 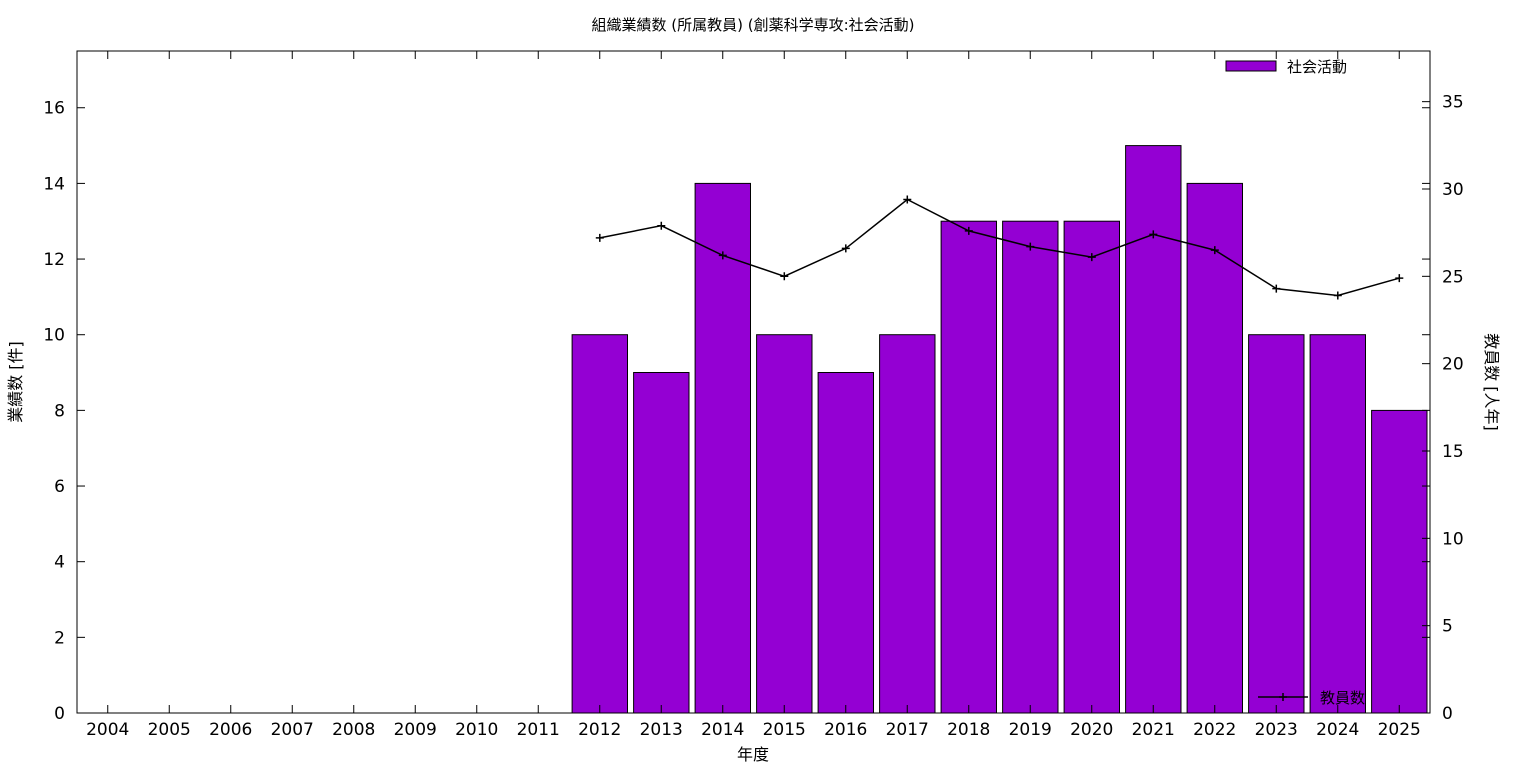 I want to click on xtick-label-2024: 2024, so click(x=1337, y=730).